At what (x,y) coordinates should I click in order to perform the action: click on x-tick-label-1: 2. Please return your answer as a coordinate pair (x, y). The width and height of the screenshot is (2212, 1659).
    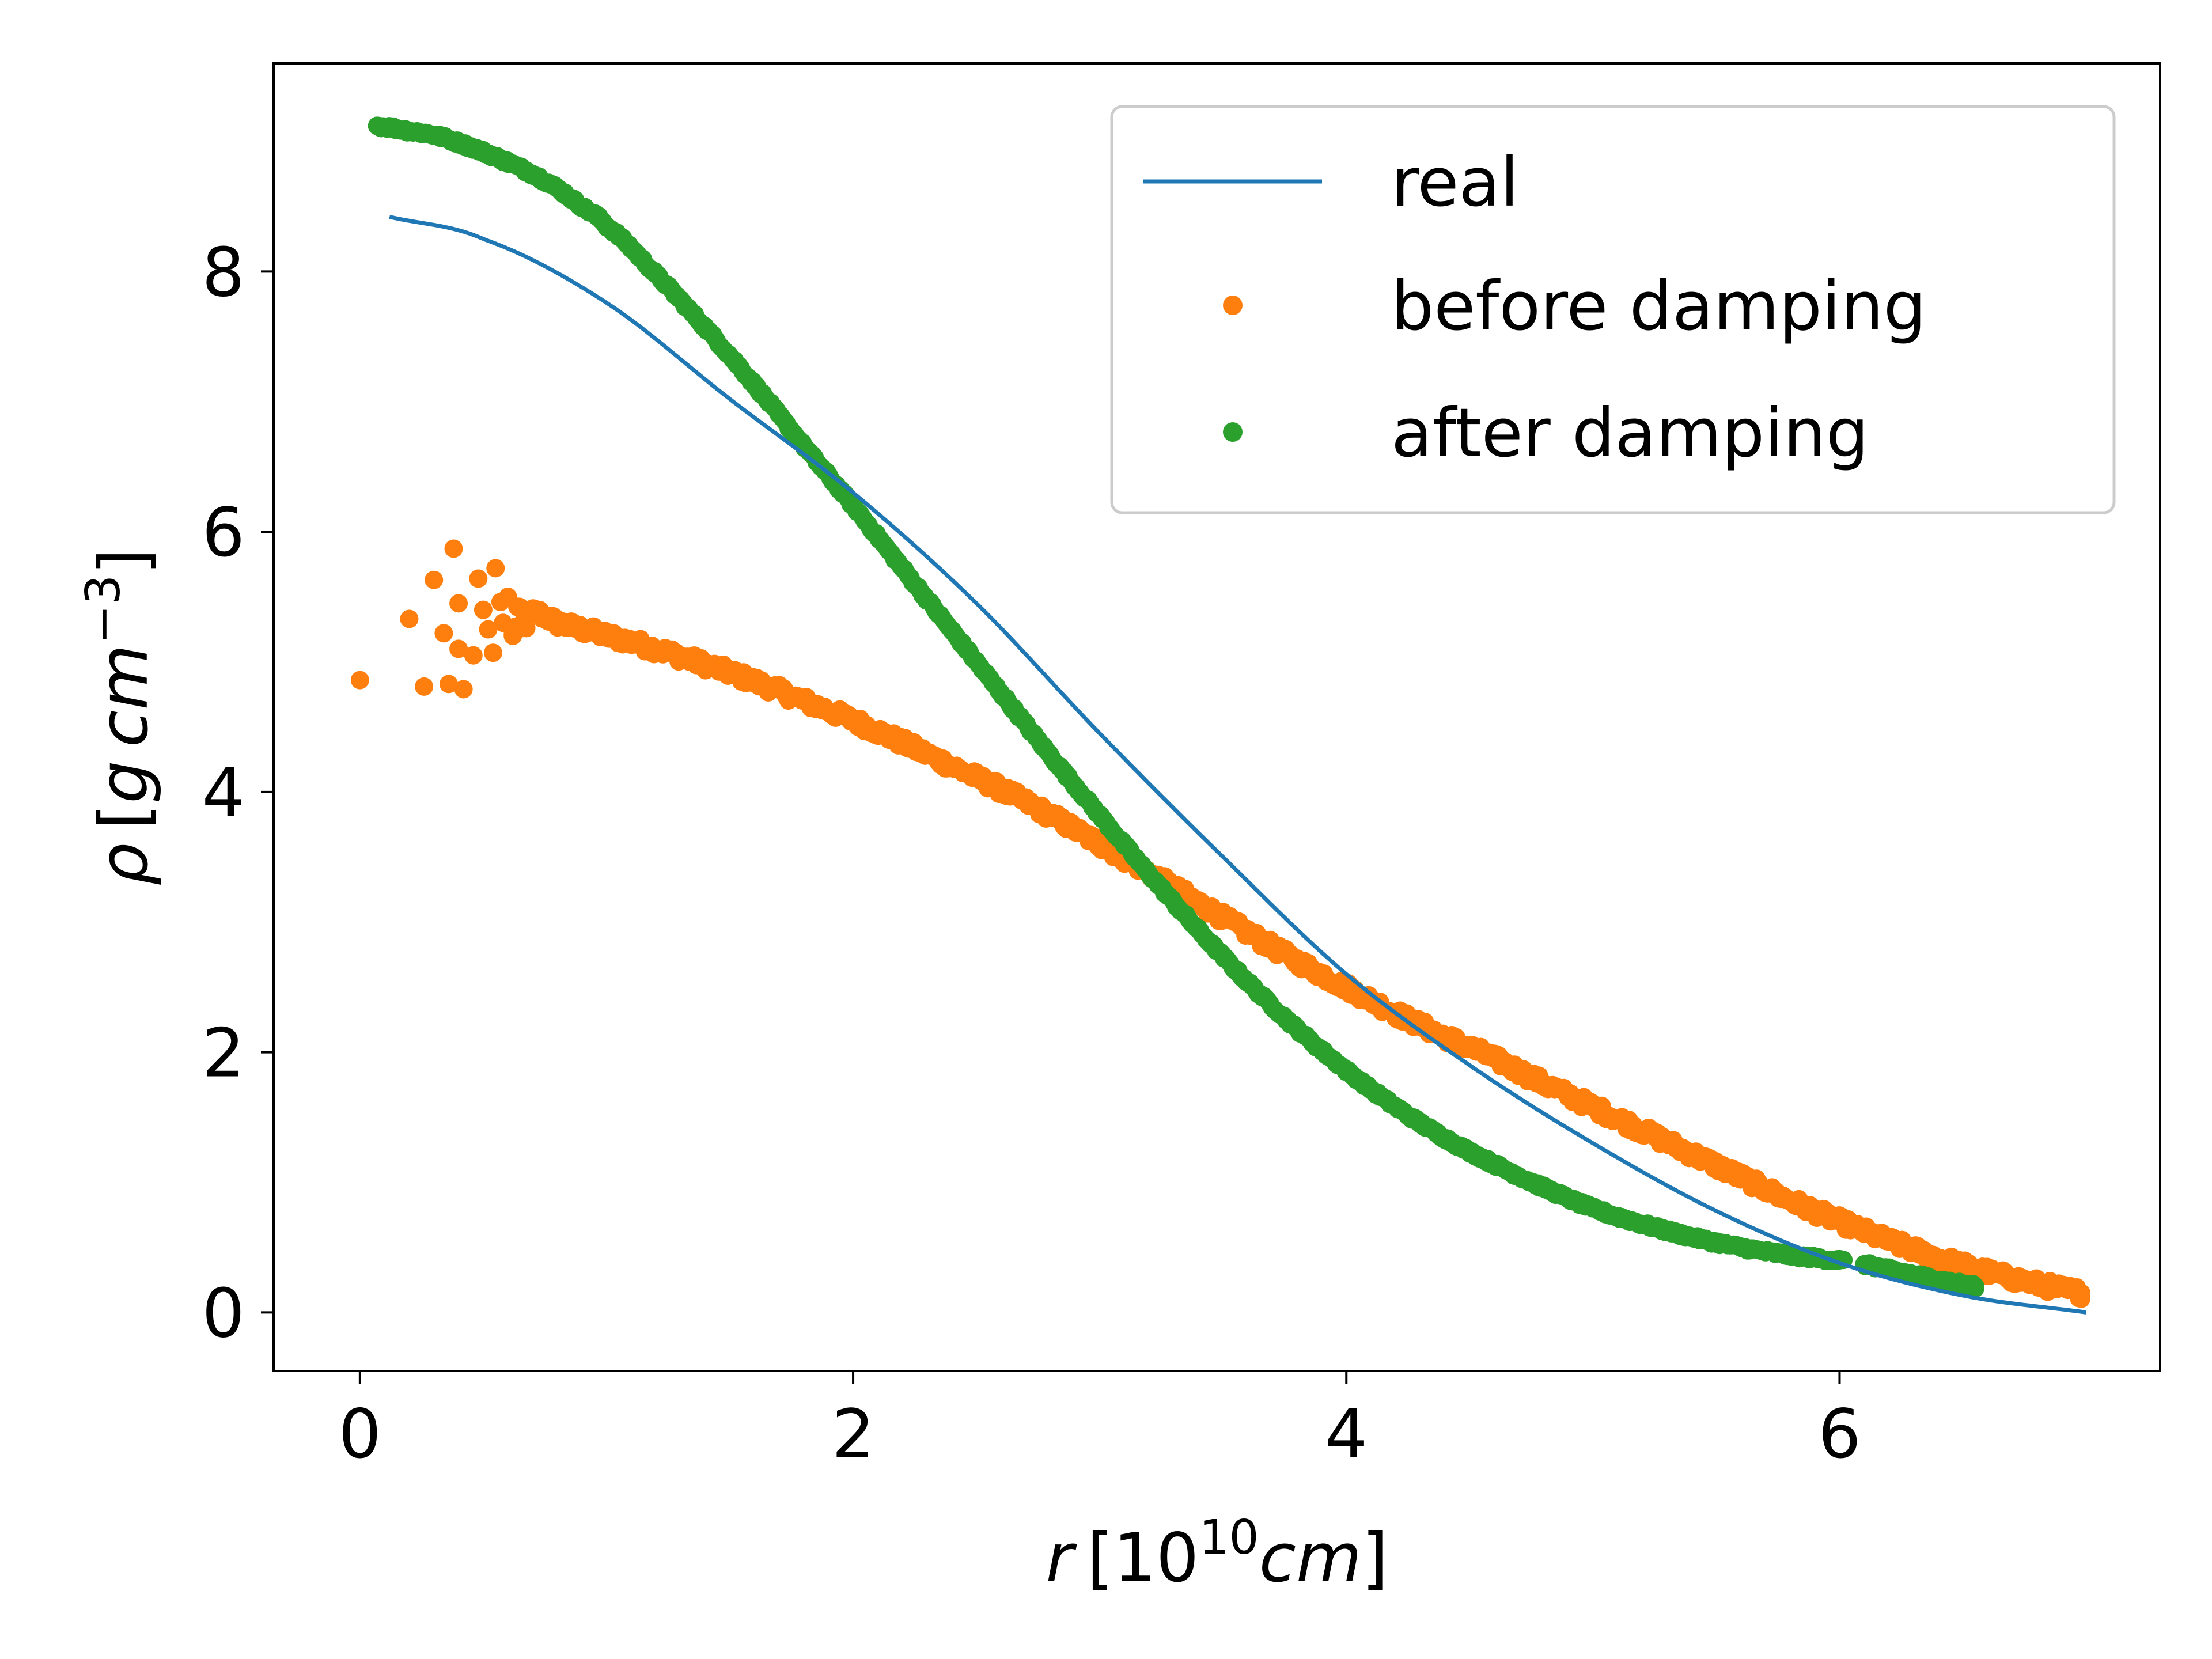
    Looking at the image, I should click on (853, 1434).